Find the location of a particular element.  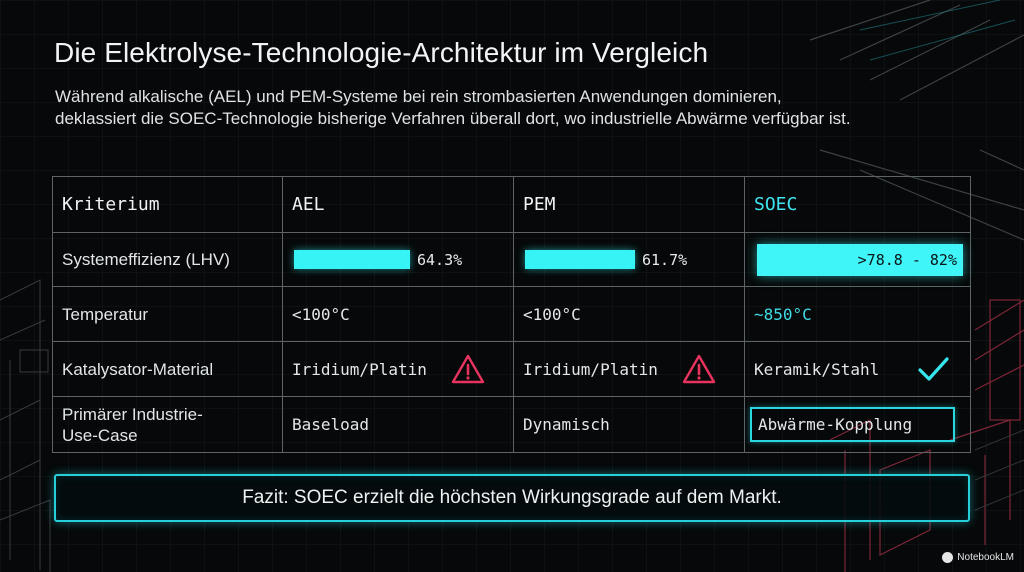

row-label-temperature: Temperatur is located at coordinates (167, 314).